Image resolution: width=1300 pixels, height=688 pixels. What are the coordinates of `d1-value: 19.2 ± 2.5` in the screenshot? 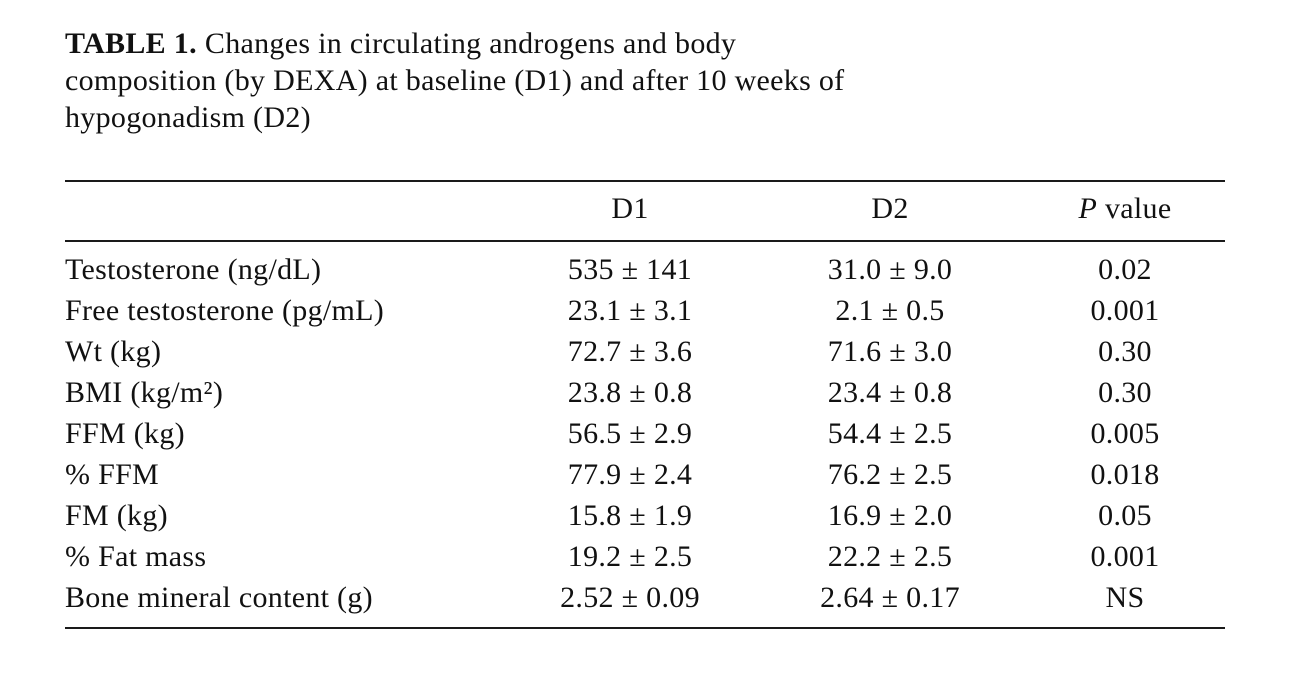 It's located at (630, 556).